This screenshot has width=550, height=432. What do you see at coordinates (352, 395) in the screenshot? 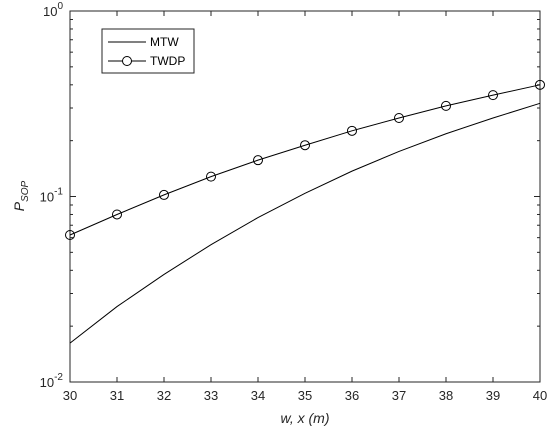
I see `x-tick-label: 36` at bounding box center [352, 395].